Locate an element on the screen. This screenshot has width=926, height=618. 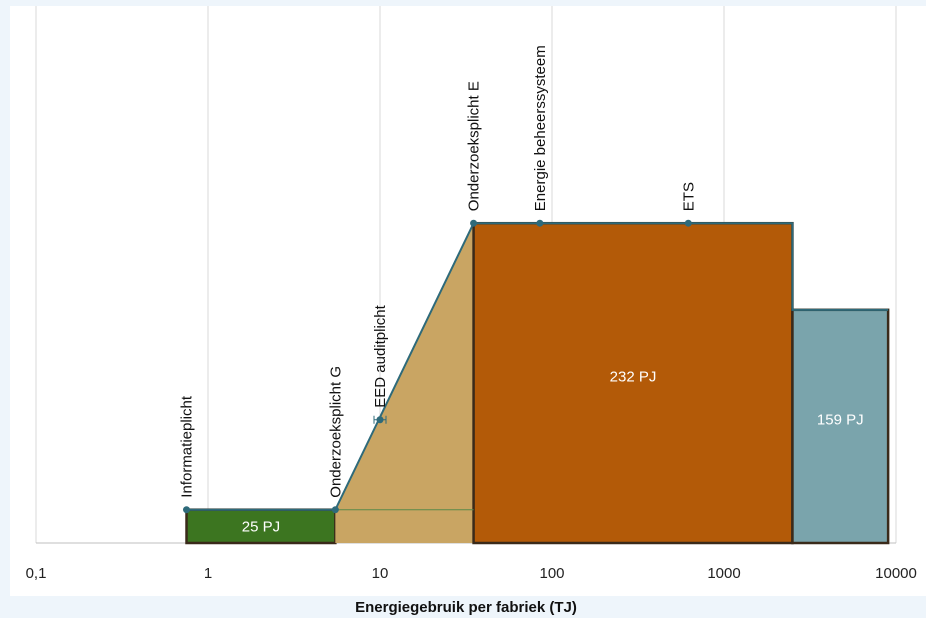
threshold-label: ETS is located at coordinates (688, 196).